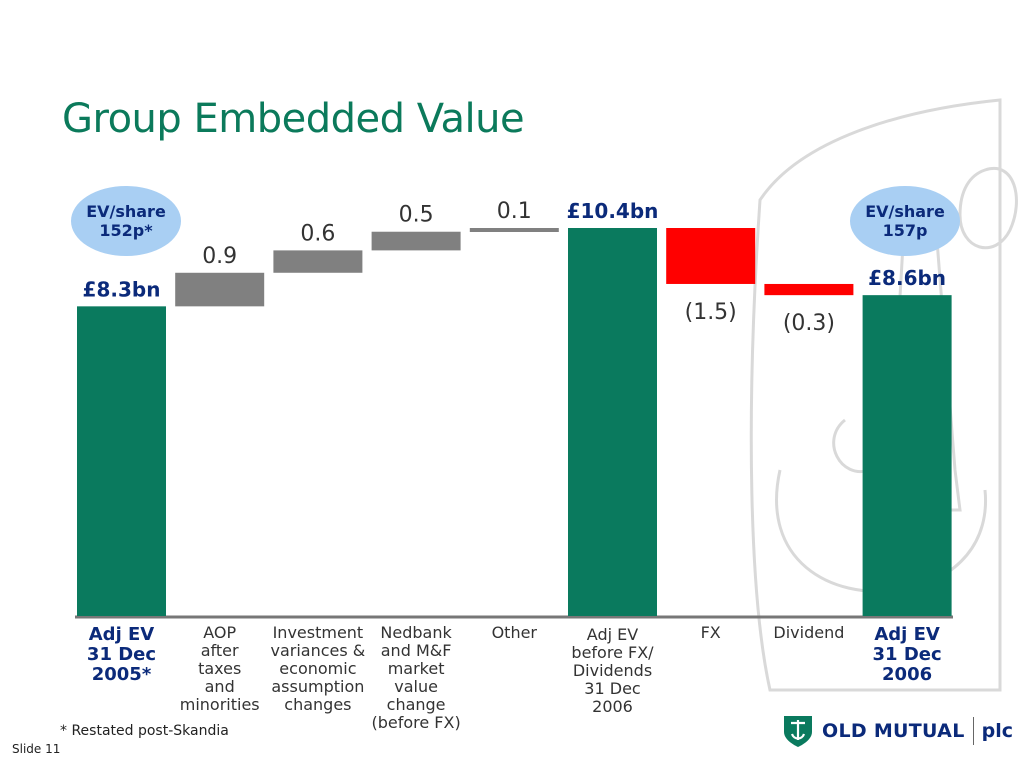 The width and height of the screenshot is (1024, 768). I want to click on data-label-6: (1.5), so click(711, 312).